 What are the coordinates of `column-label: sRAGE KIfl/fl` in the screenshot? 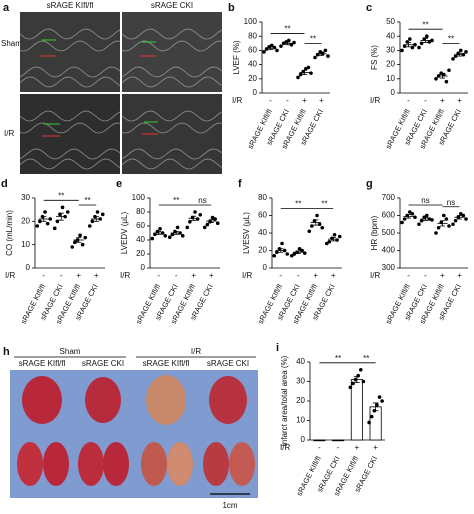 It's located at (42, 363).